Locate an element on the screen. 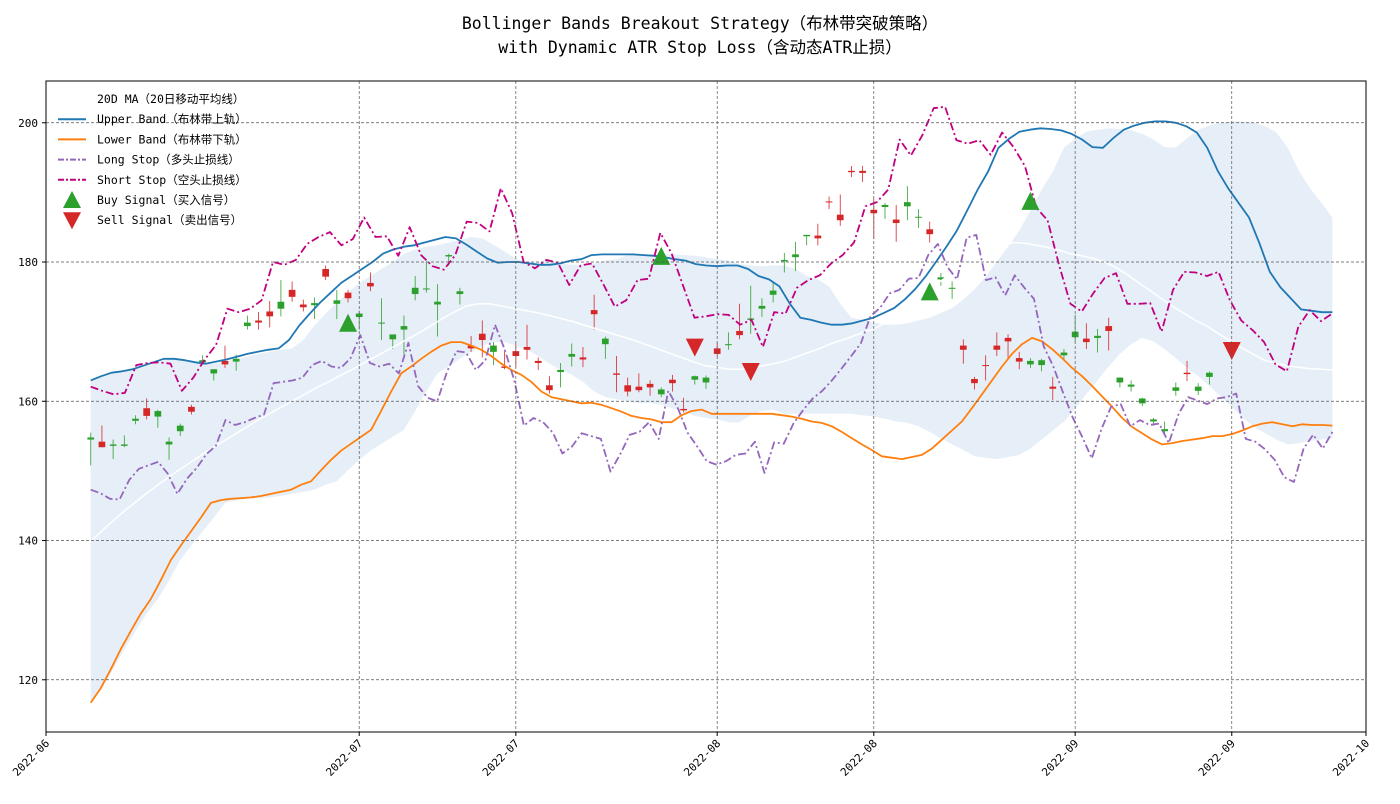 This screenshot has height=804, width=1400. x-tick-label-2: 2022-07 is located at coordinates (501, 758).